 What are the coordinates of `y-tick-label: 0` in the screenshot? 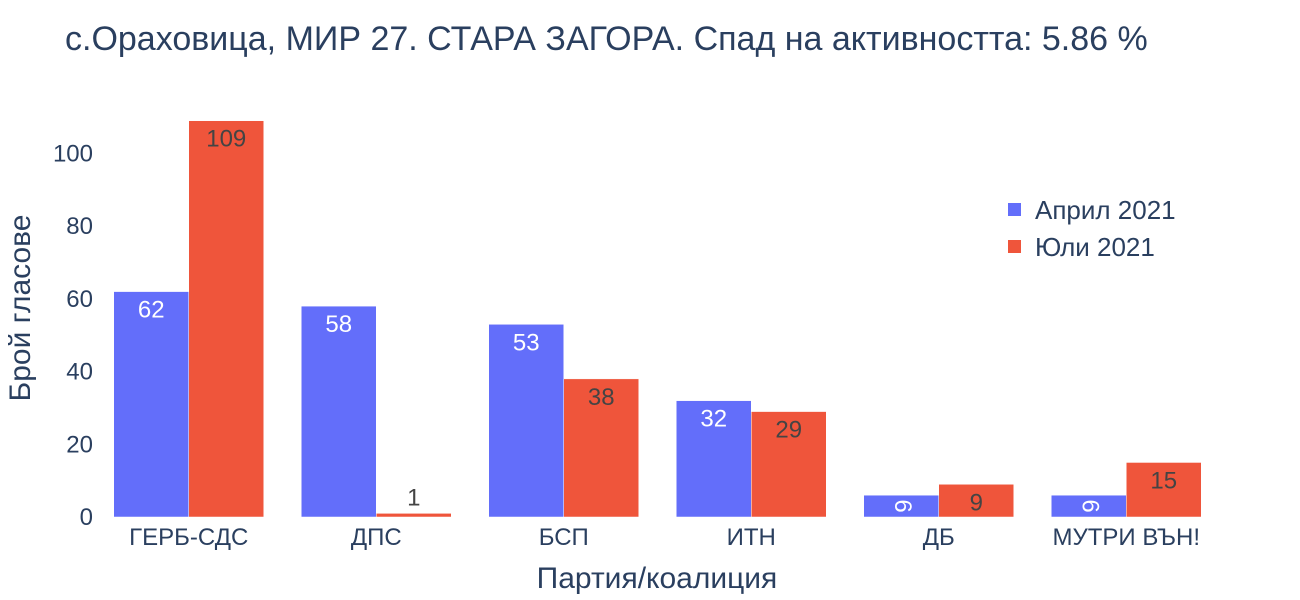 It's located at (86, 517).